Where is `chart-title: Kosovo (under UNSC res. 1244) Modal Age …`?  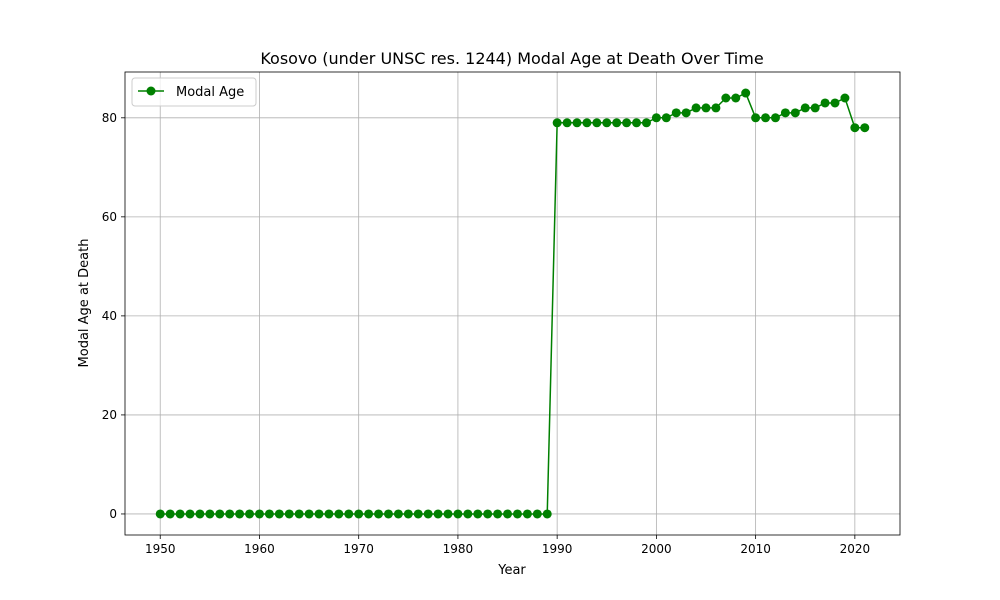 chart-title: Kosovo (under UNSC res. 1244) Modal Age … is located at coordinates (511, 58).